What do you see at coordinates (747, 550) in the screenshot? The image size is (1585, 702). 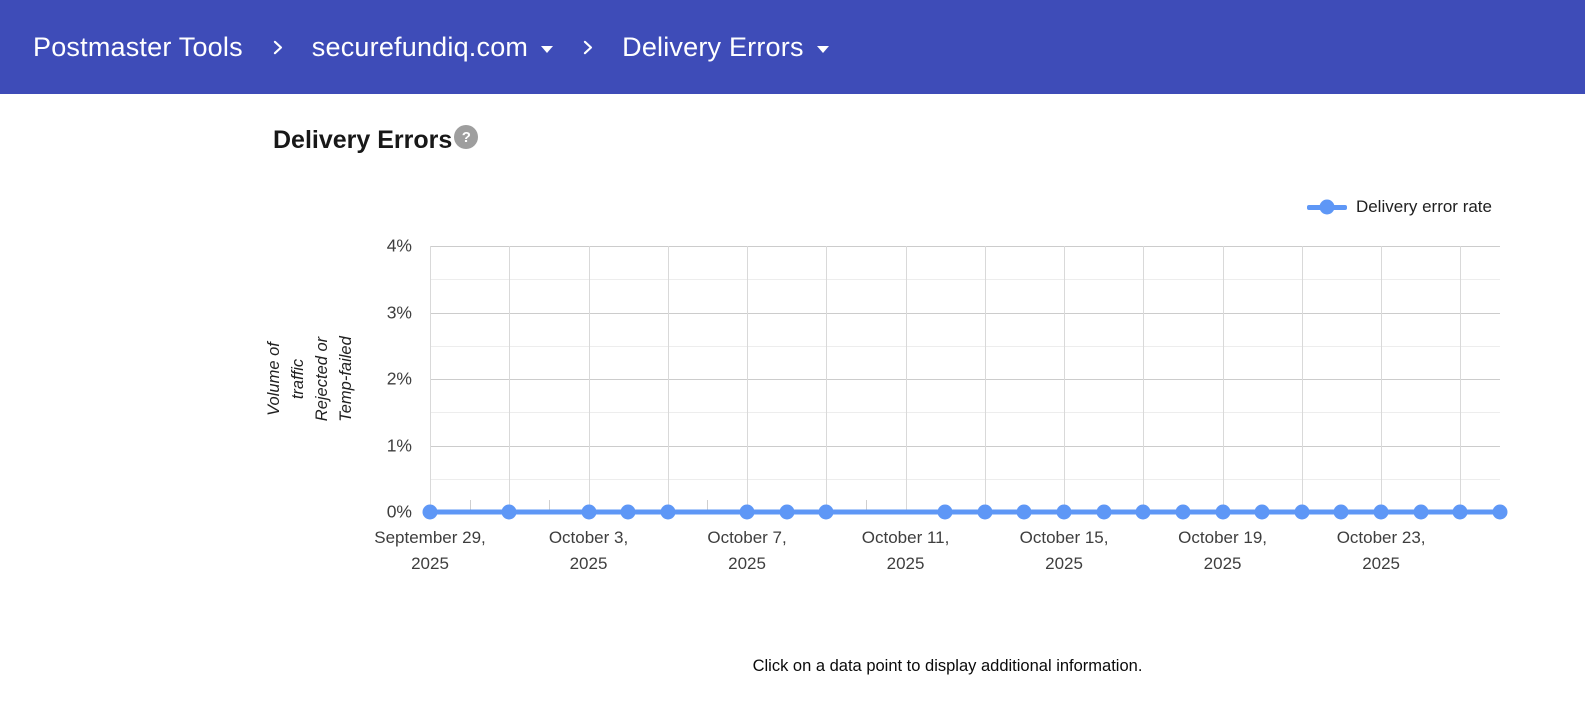 I see `x-tick-label: October 7, 2025` at bounding box center [747, 550].